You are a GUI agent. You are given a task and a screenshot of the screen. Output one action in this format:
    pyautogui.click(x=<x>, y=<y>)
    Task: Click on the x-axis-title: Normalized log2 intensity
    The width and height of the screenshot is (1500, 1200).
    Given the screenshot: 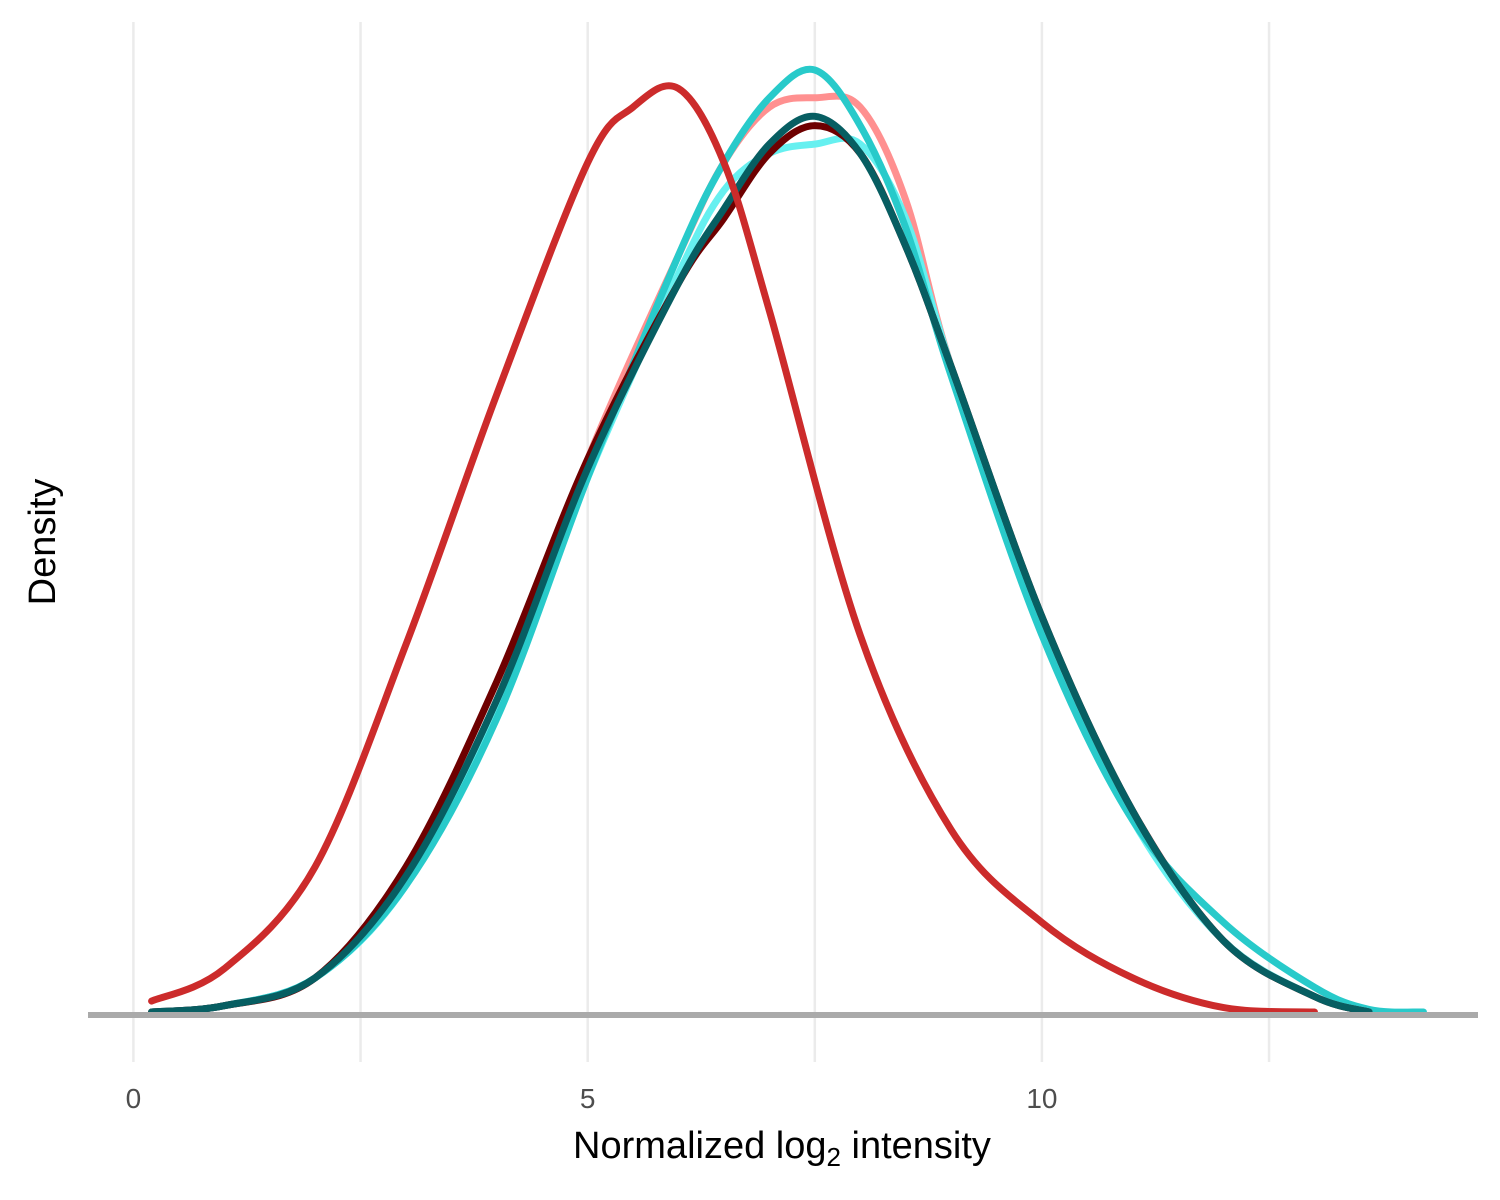 What is the action you would take?
    pyautogui.click(x=782, y=1148)
    